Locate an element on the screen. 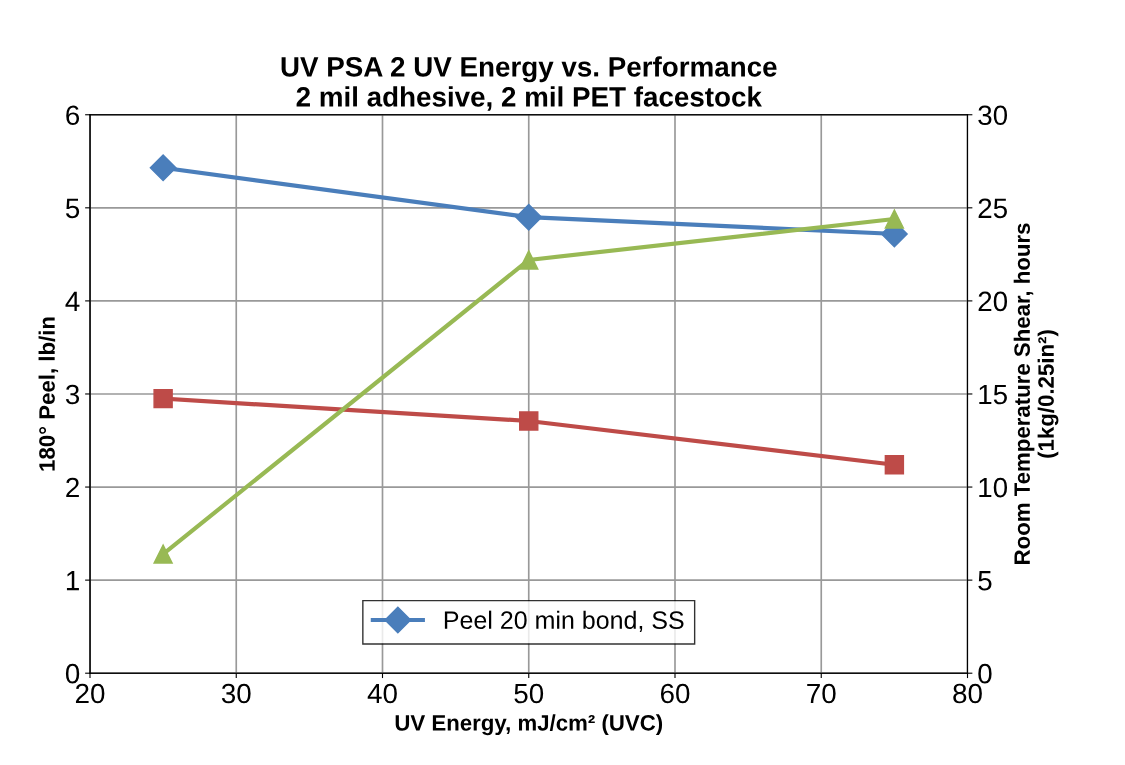  y2-tick-label: 30 is located at coordinates (993, 115).